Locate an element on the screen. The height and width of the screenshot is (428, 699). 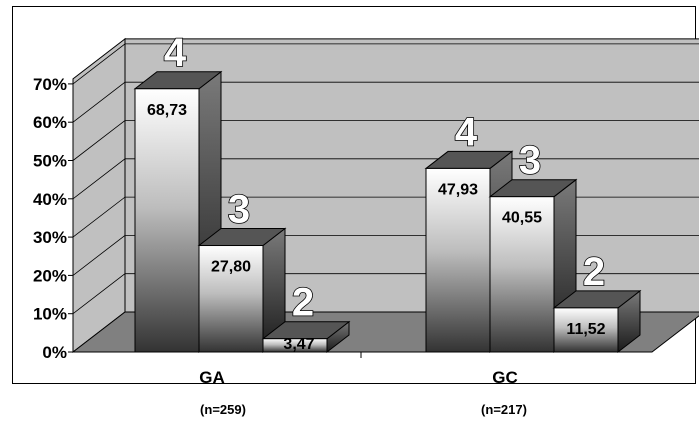
y-tick-label: 10% is located at coordinates (50, 314).